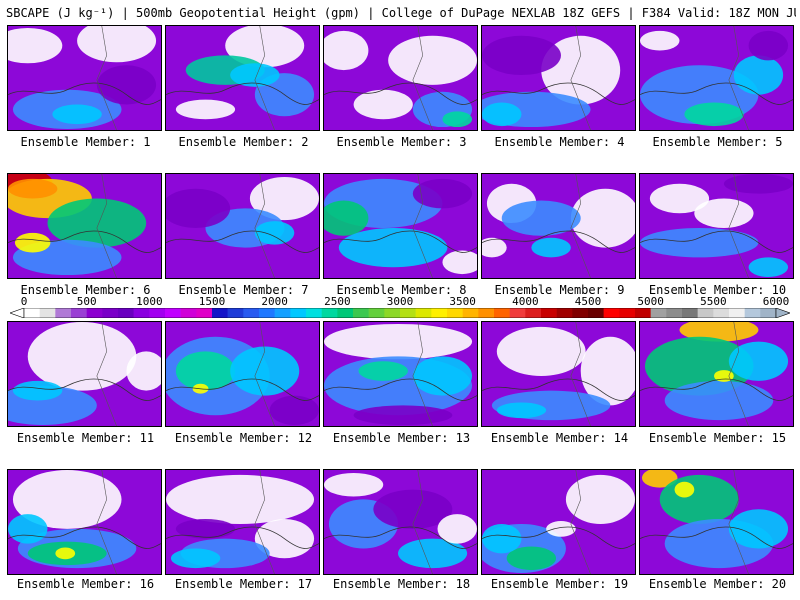 This screenshot has width=800, height=600. I want to click on colorbar-strip, so click(400, 313).